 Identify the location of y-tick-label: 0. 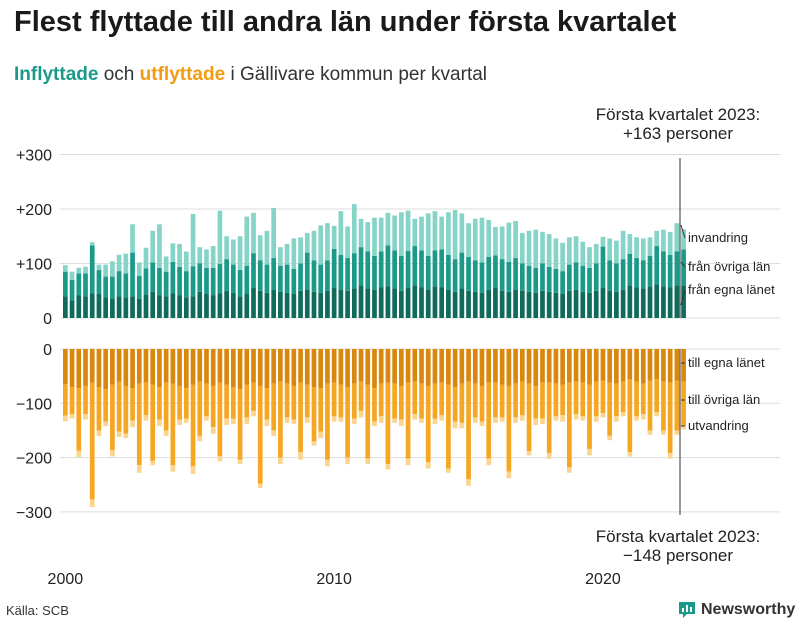
(47, 350).